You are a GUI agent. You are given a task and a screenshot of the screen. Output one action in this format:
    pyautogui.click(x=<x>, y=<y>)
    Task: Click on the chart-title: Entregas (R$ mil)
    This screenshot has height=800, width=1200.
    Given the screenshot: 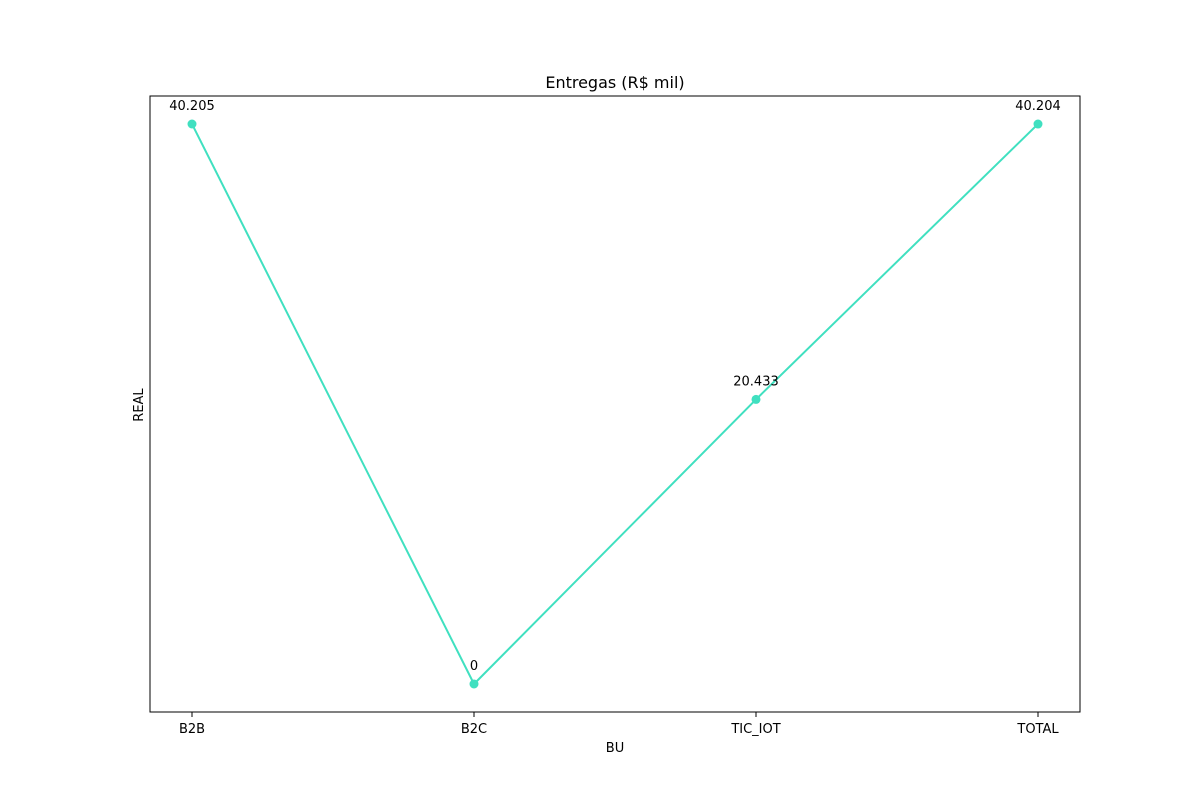 What is the action you would take?
    pyautogui.click(x=614, y=82)
    